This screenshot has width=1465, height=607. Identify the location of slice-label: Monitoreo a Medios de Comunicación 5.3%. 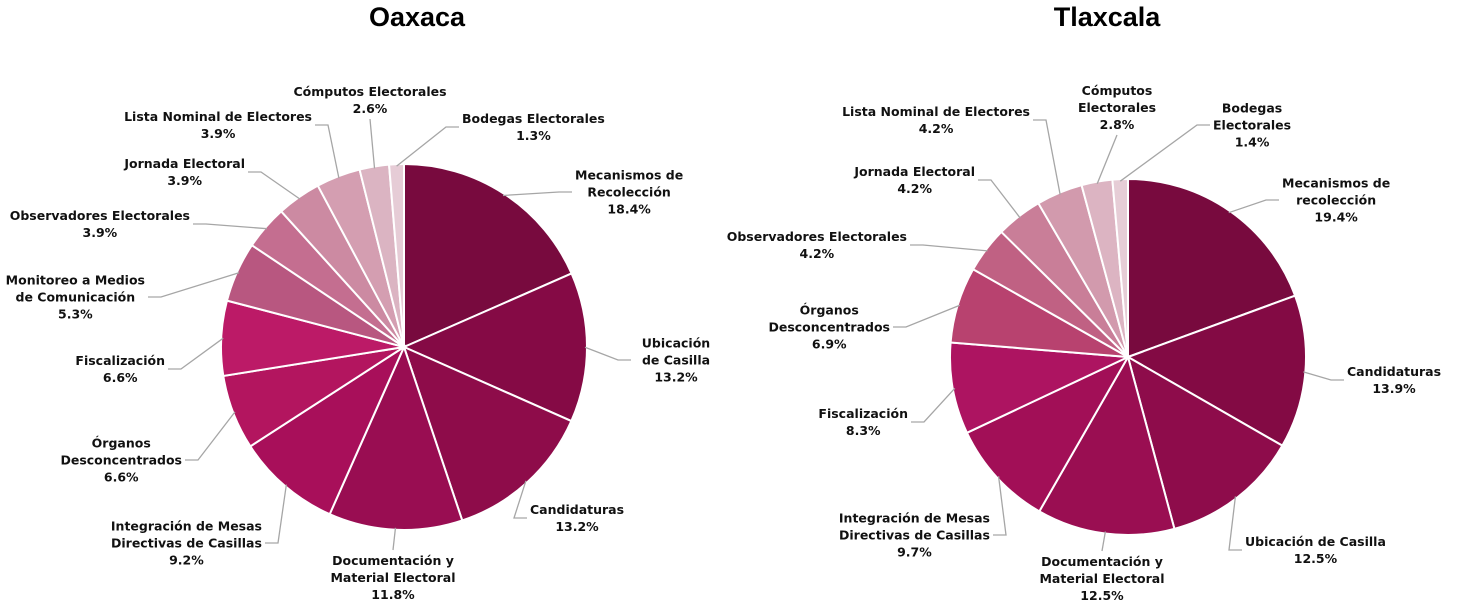
(75, 297).